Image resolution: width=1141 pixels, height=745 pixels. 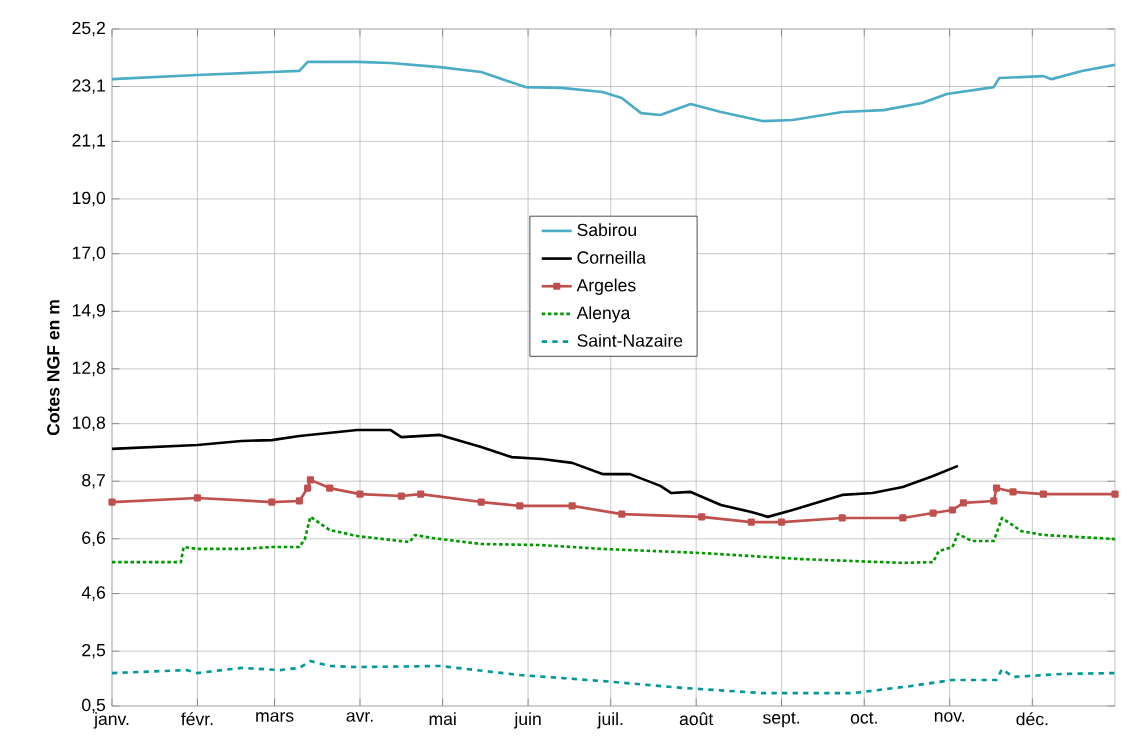 What do you see at coordinates (610, 720) in the screenshot?
I see `x-tick-label: juil.` at bounding box center [610, 720].